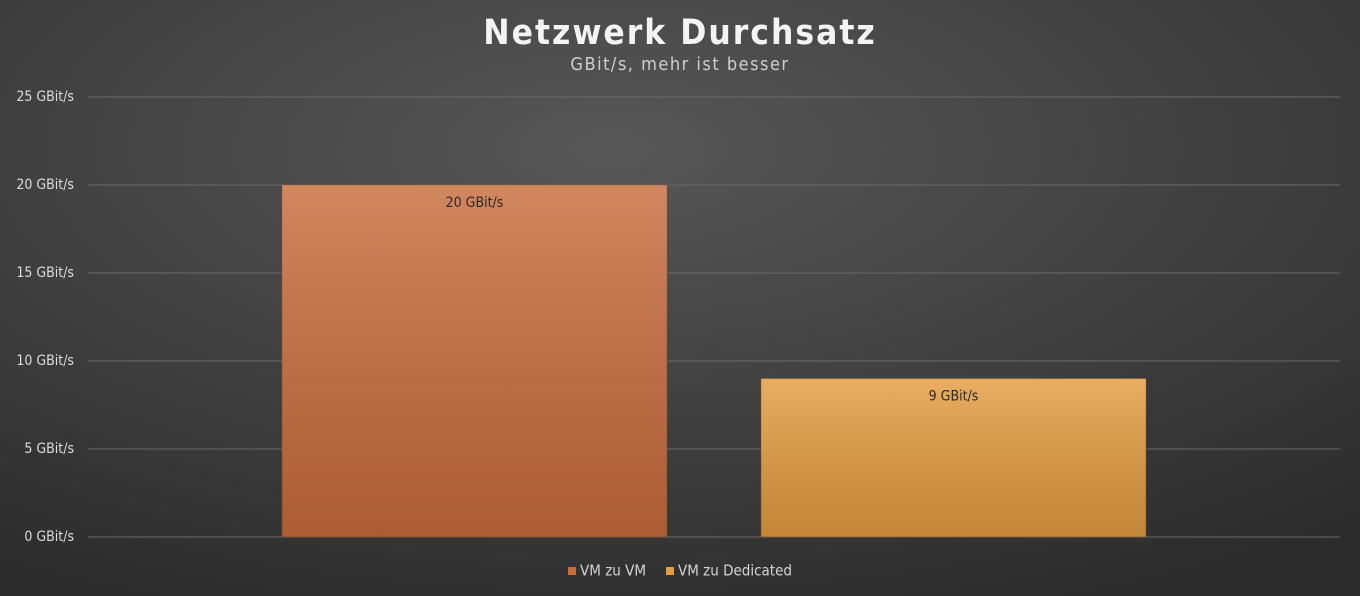 This screenshot has height=596, width=1360. What do you see at coordinates (45, 361) in the screenshot?
I see `y-tick-label: 10 GBit/s` at bounding box center [45, 361].